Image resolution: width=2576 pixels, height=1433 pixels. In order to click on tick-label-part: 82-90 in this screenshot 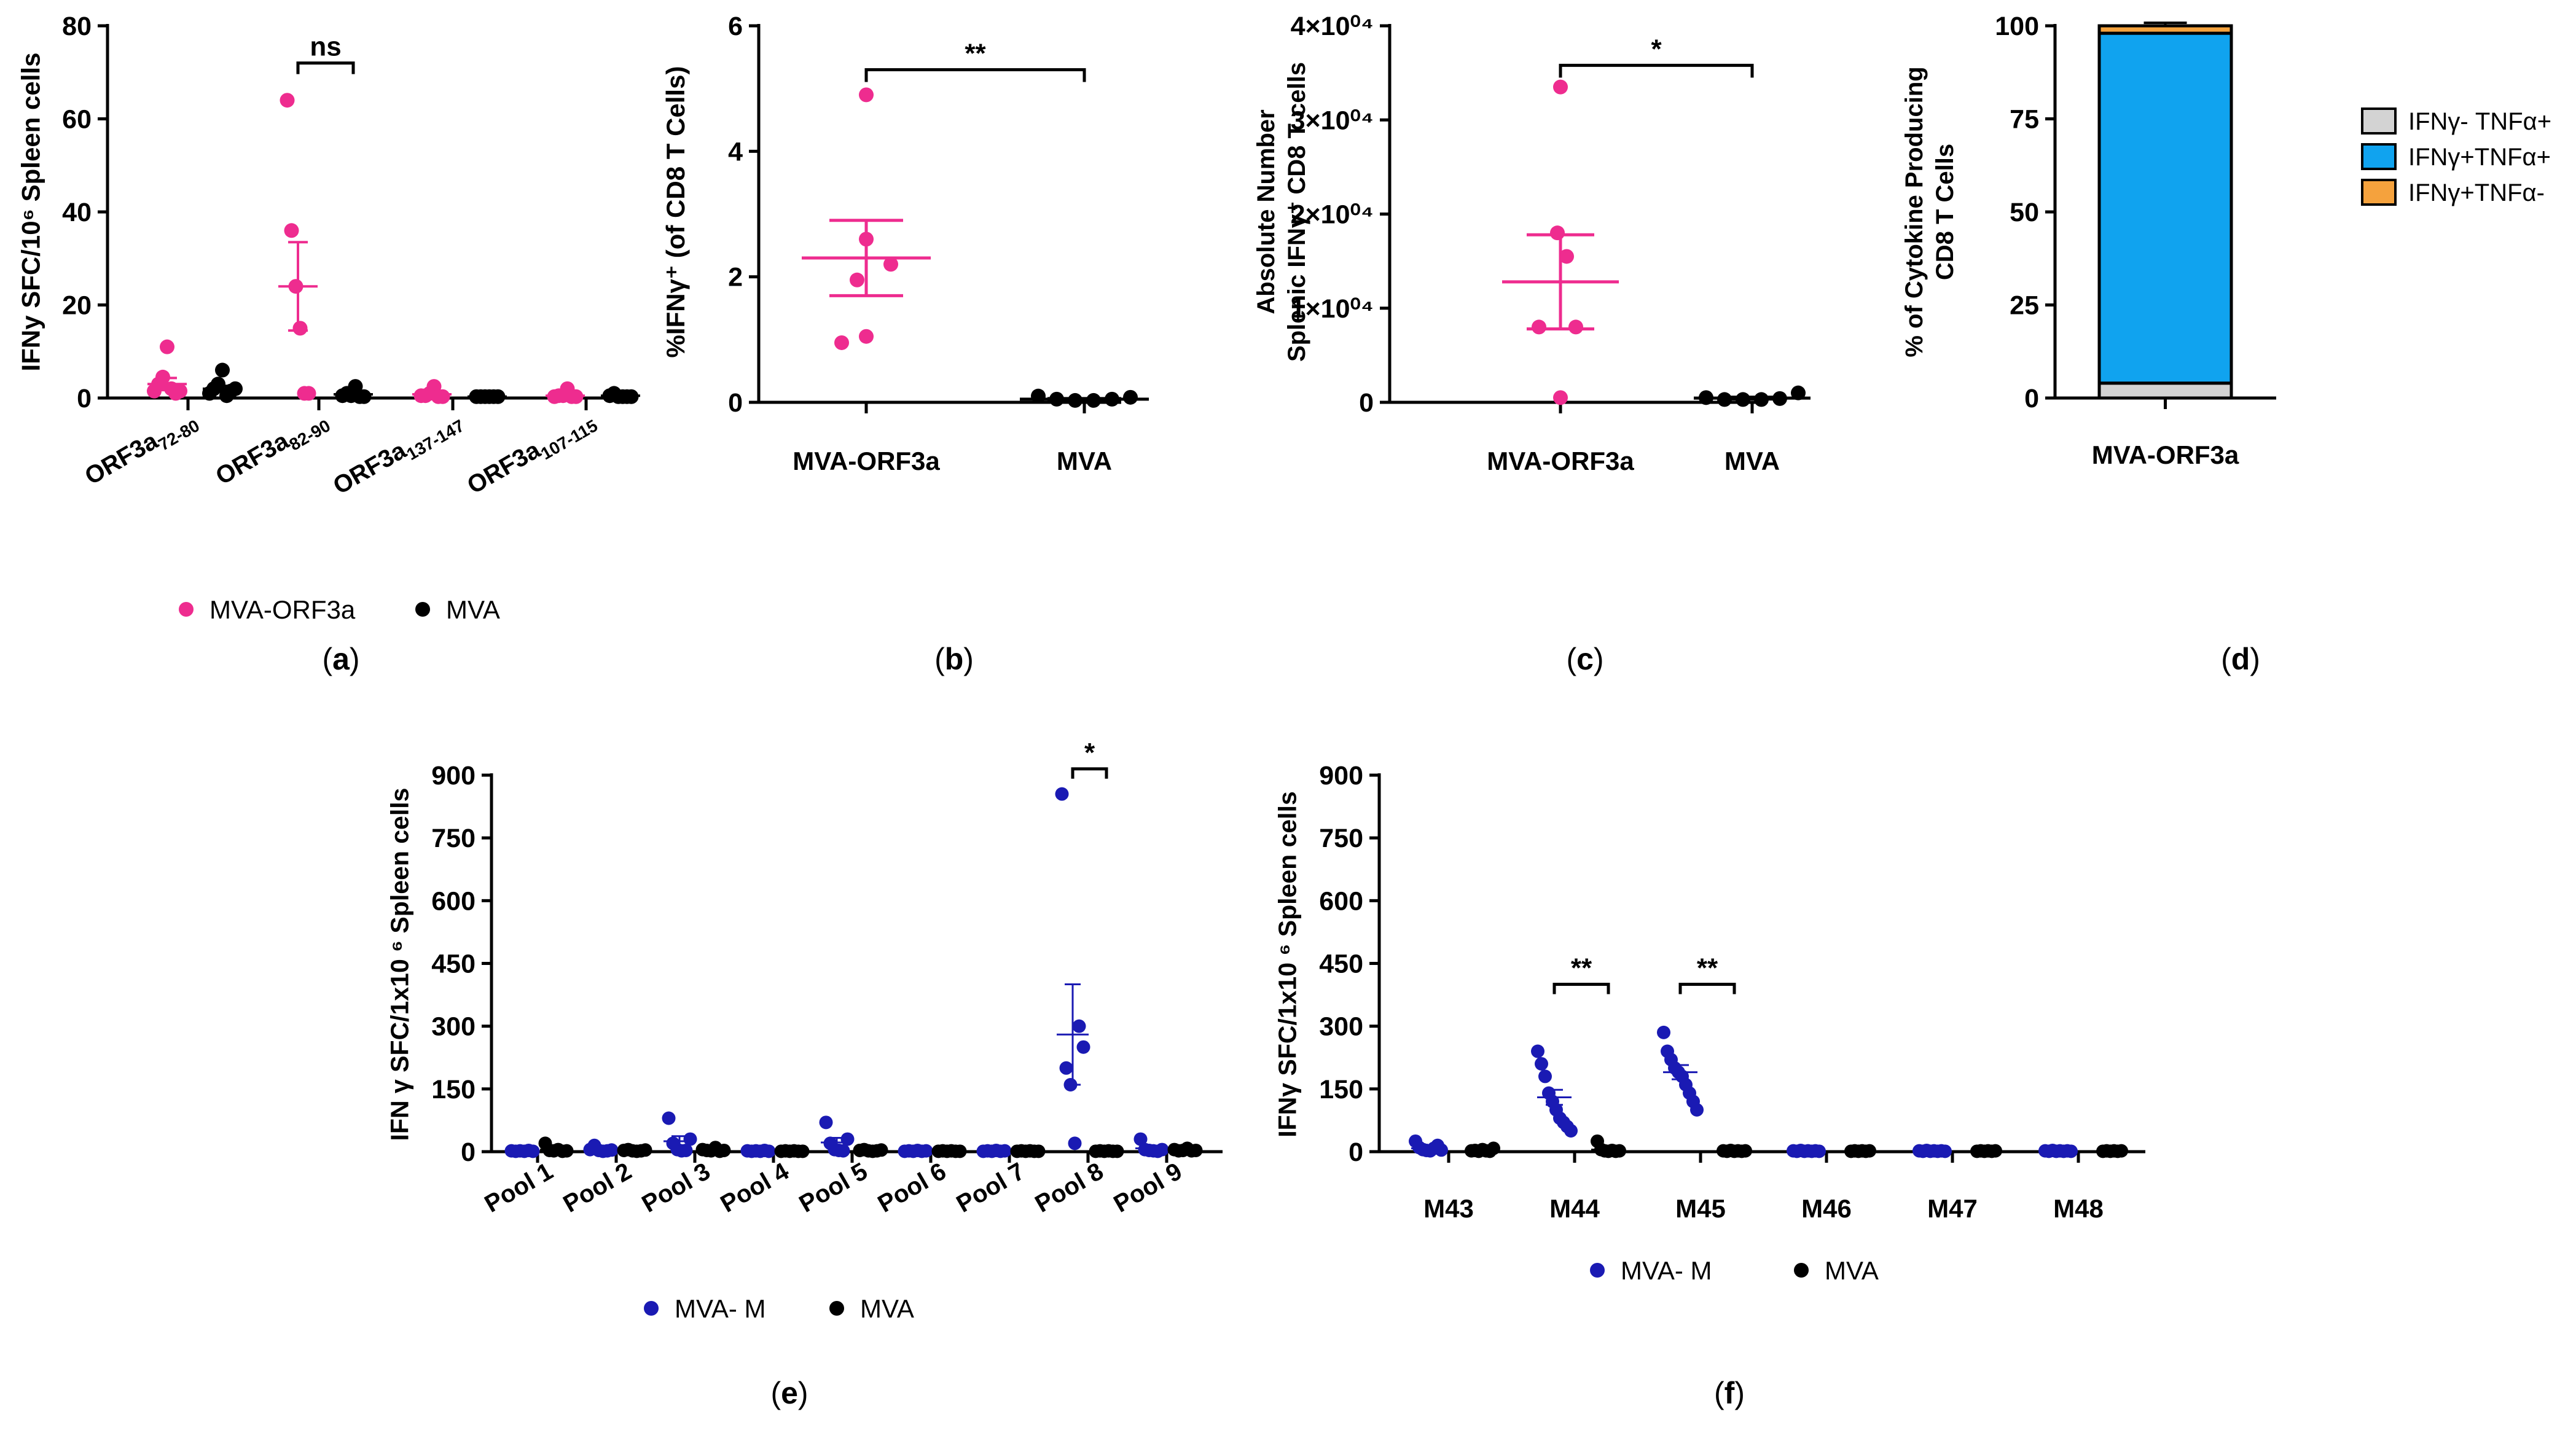, I will do `click(310, 435)`.